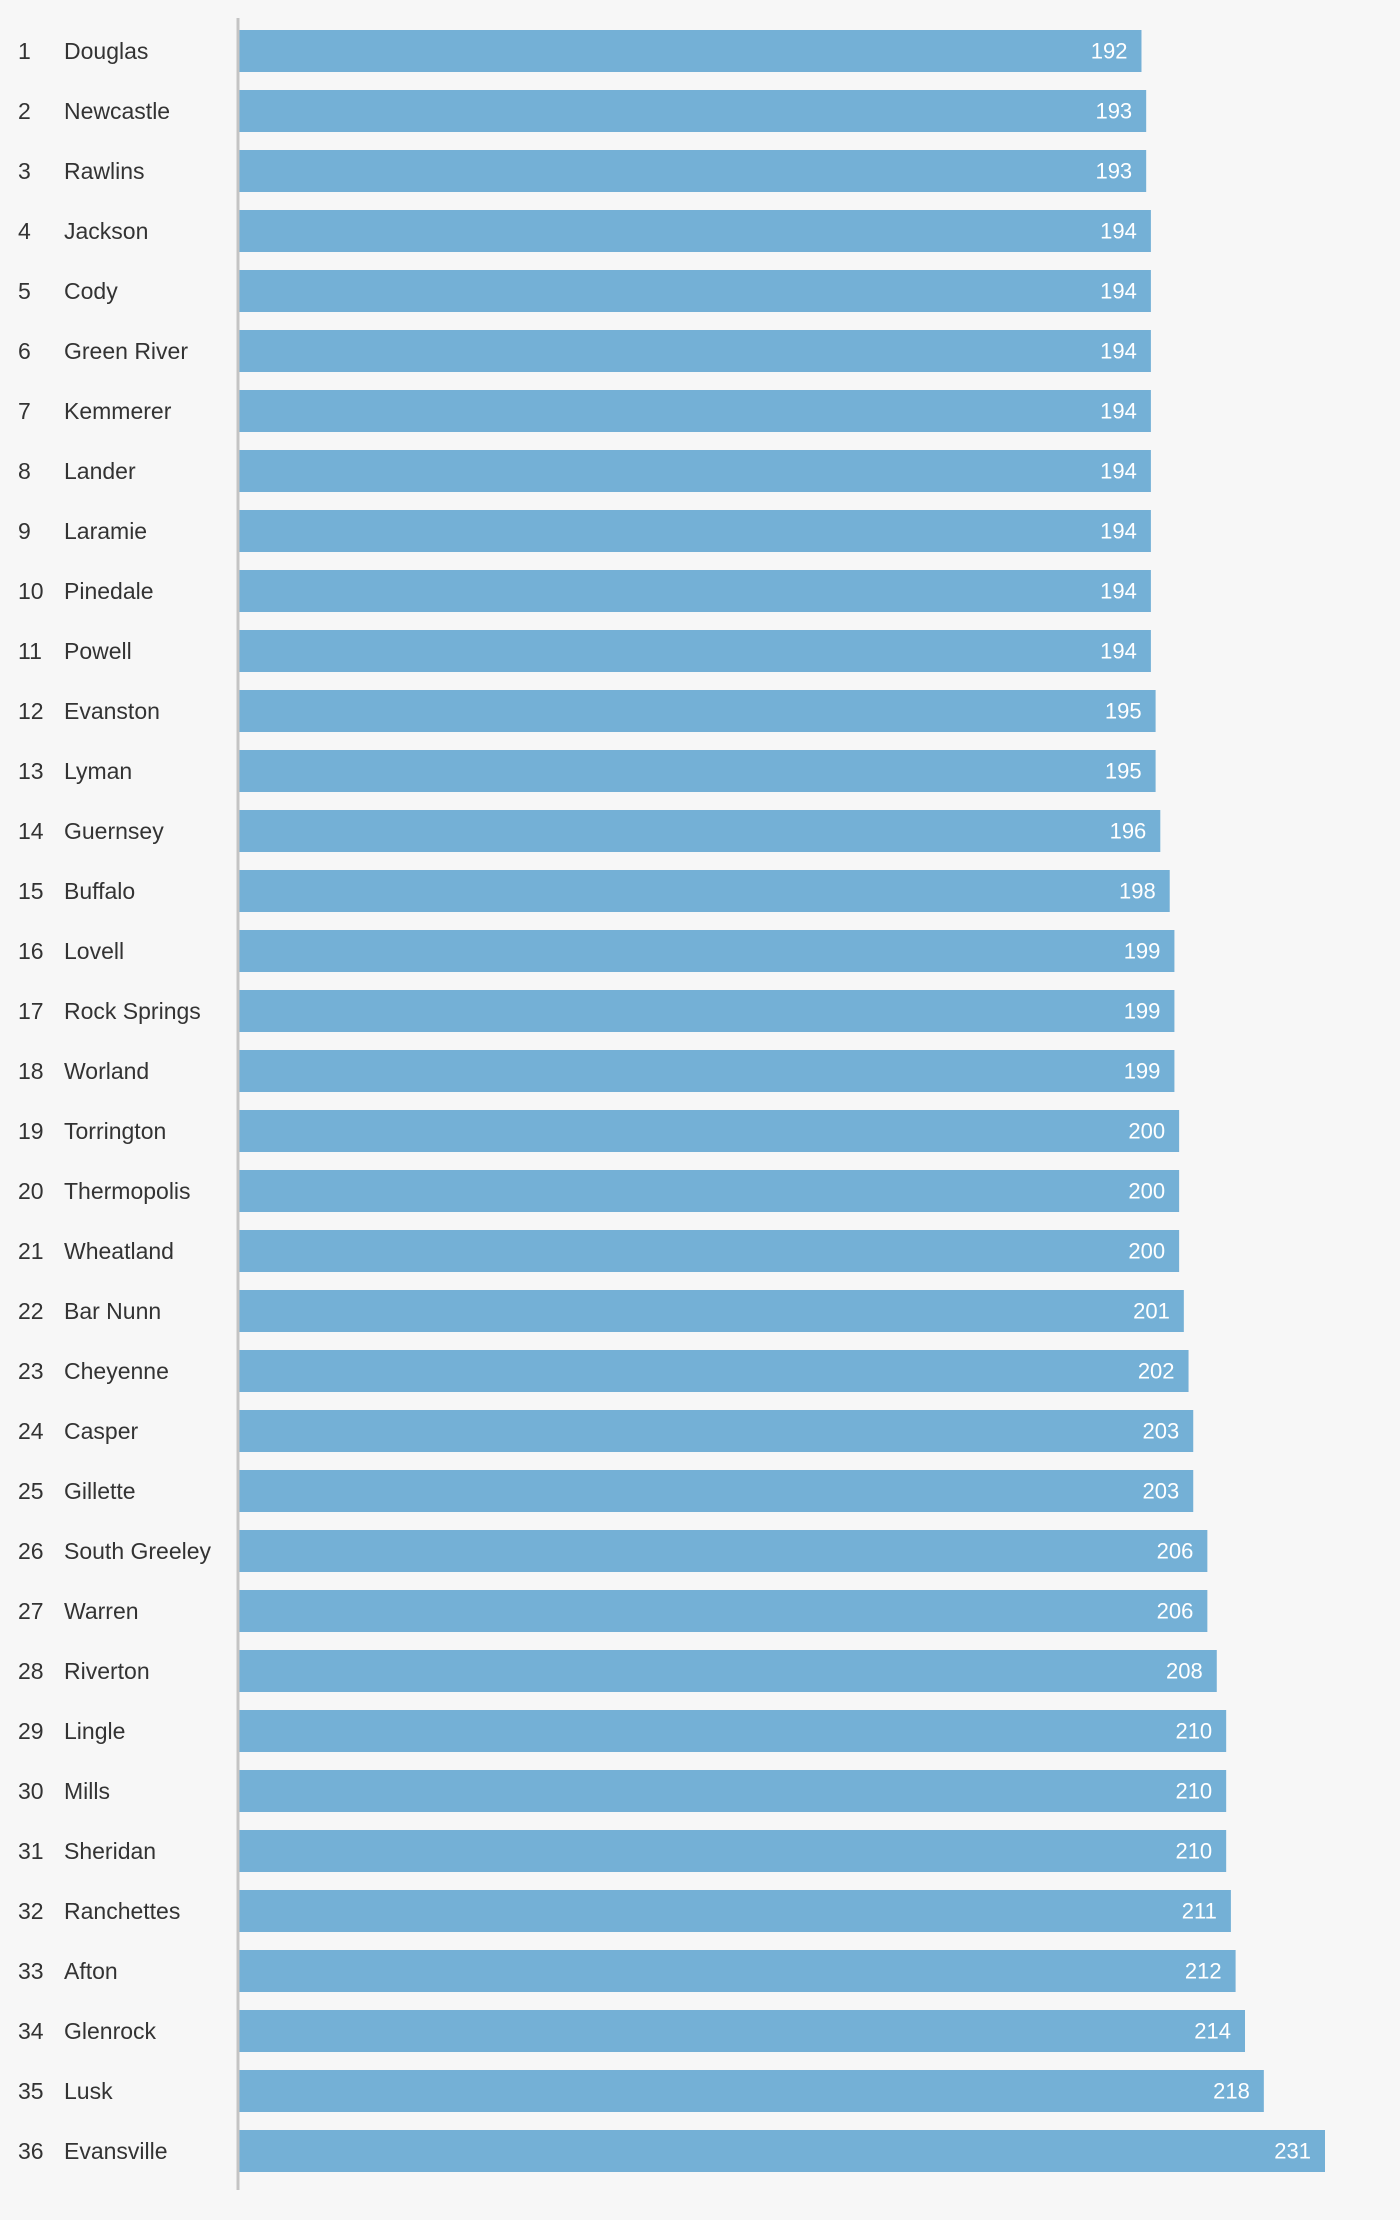 Image resolution: width=1400 pixels, height=2220 pixels. I want to click on category-label: Jackson, so click(106, 231).